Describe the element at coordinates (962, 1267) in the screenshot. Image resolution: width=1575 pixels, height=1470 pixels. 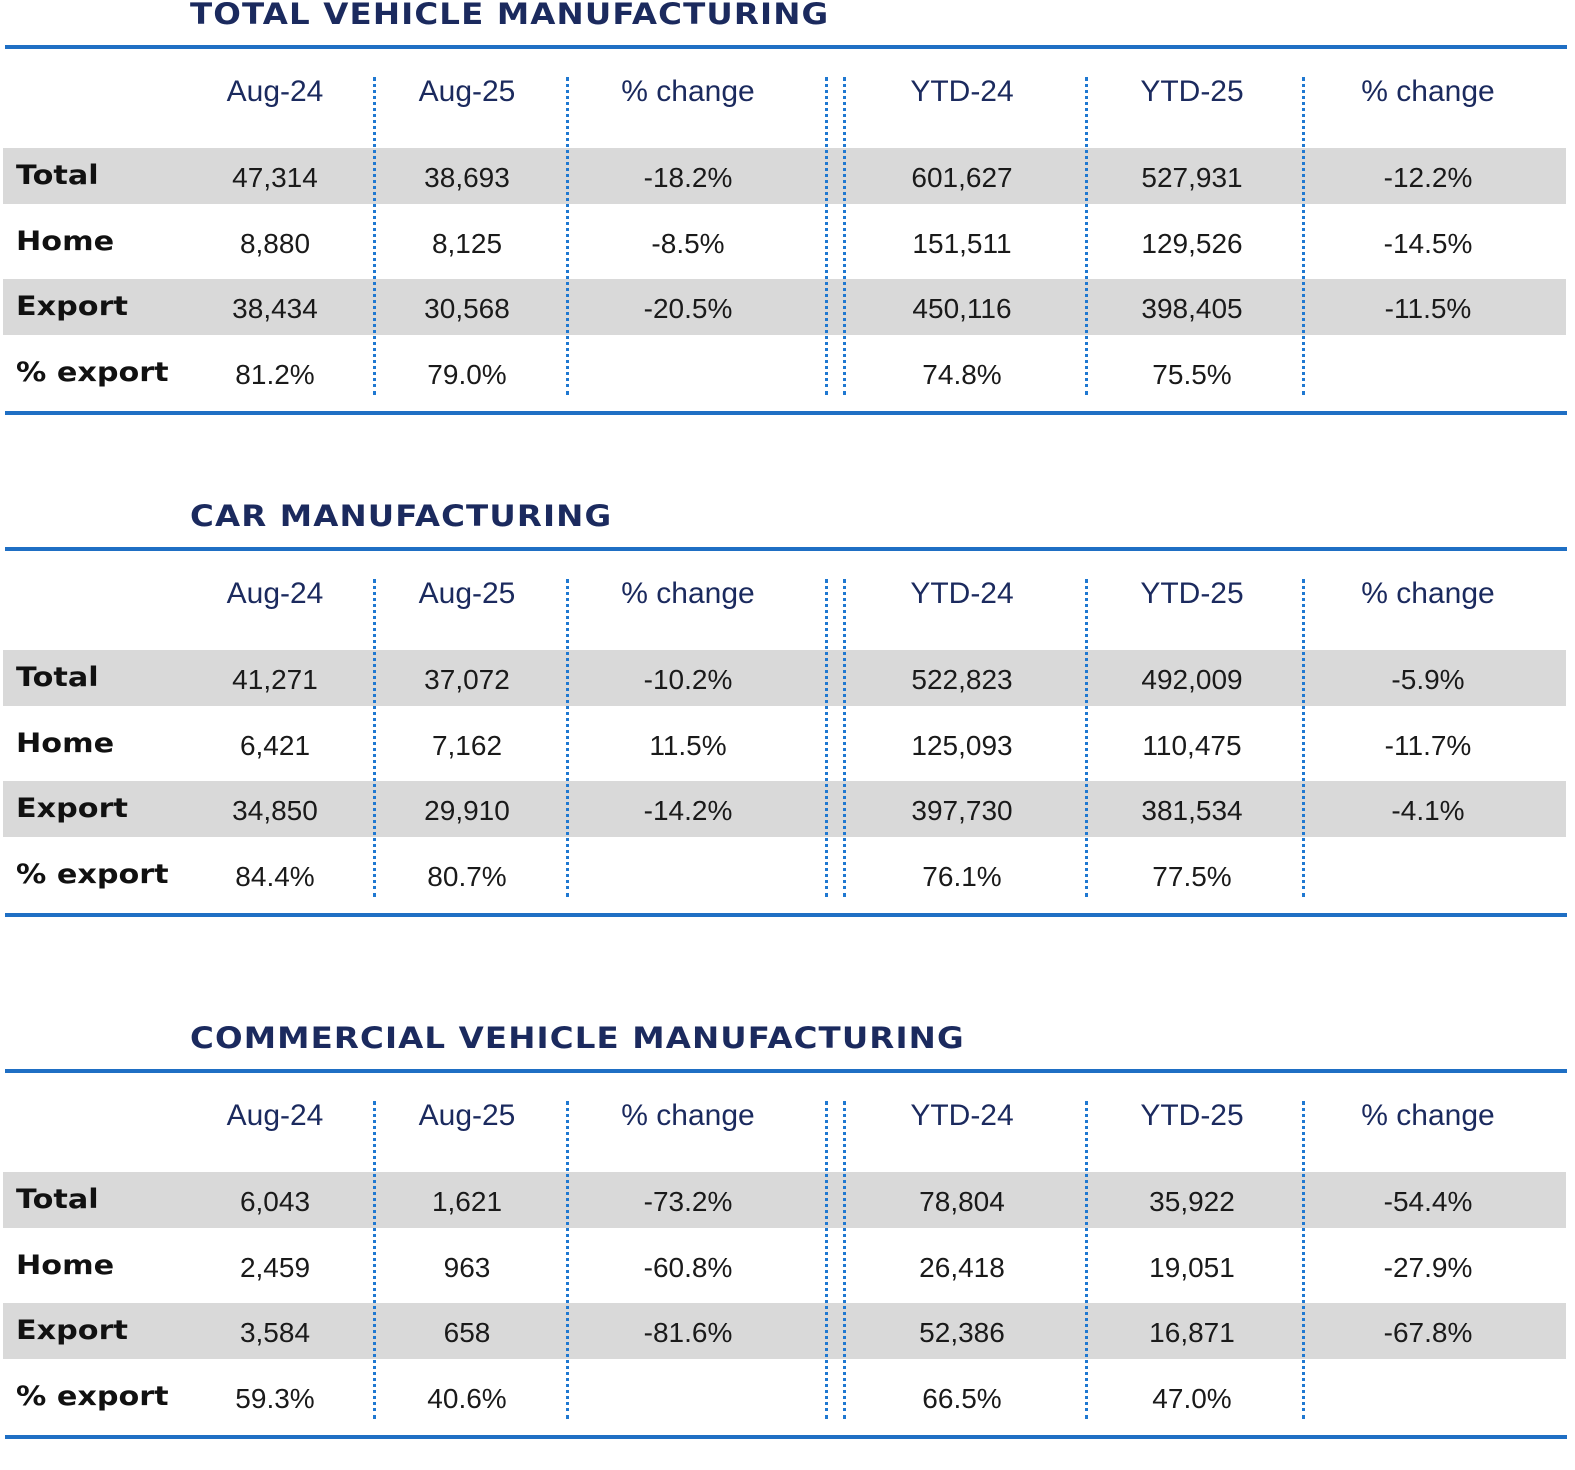
I see `table-cell: 26,418` at that location.